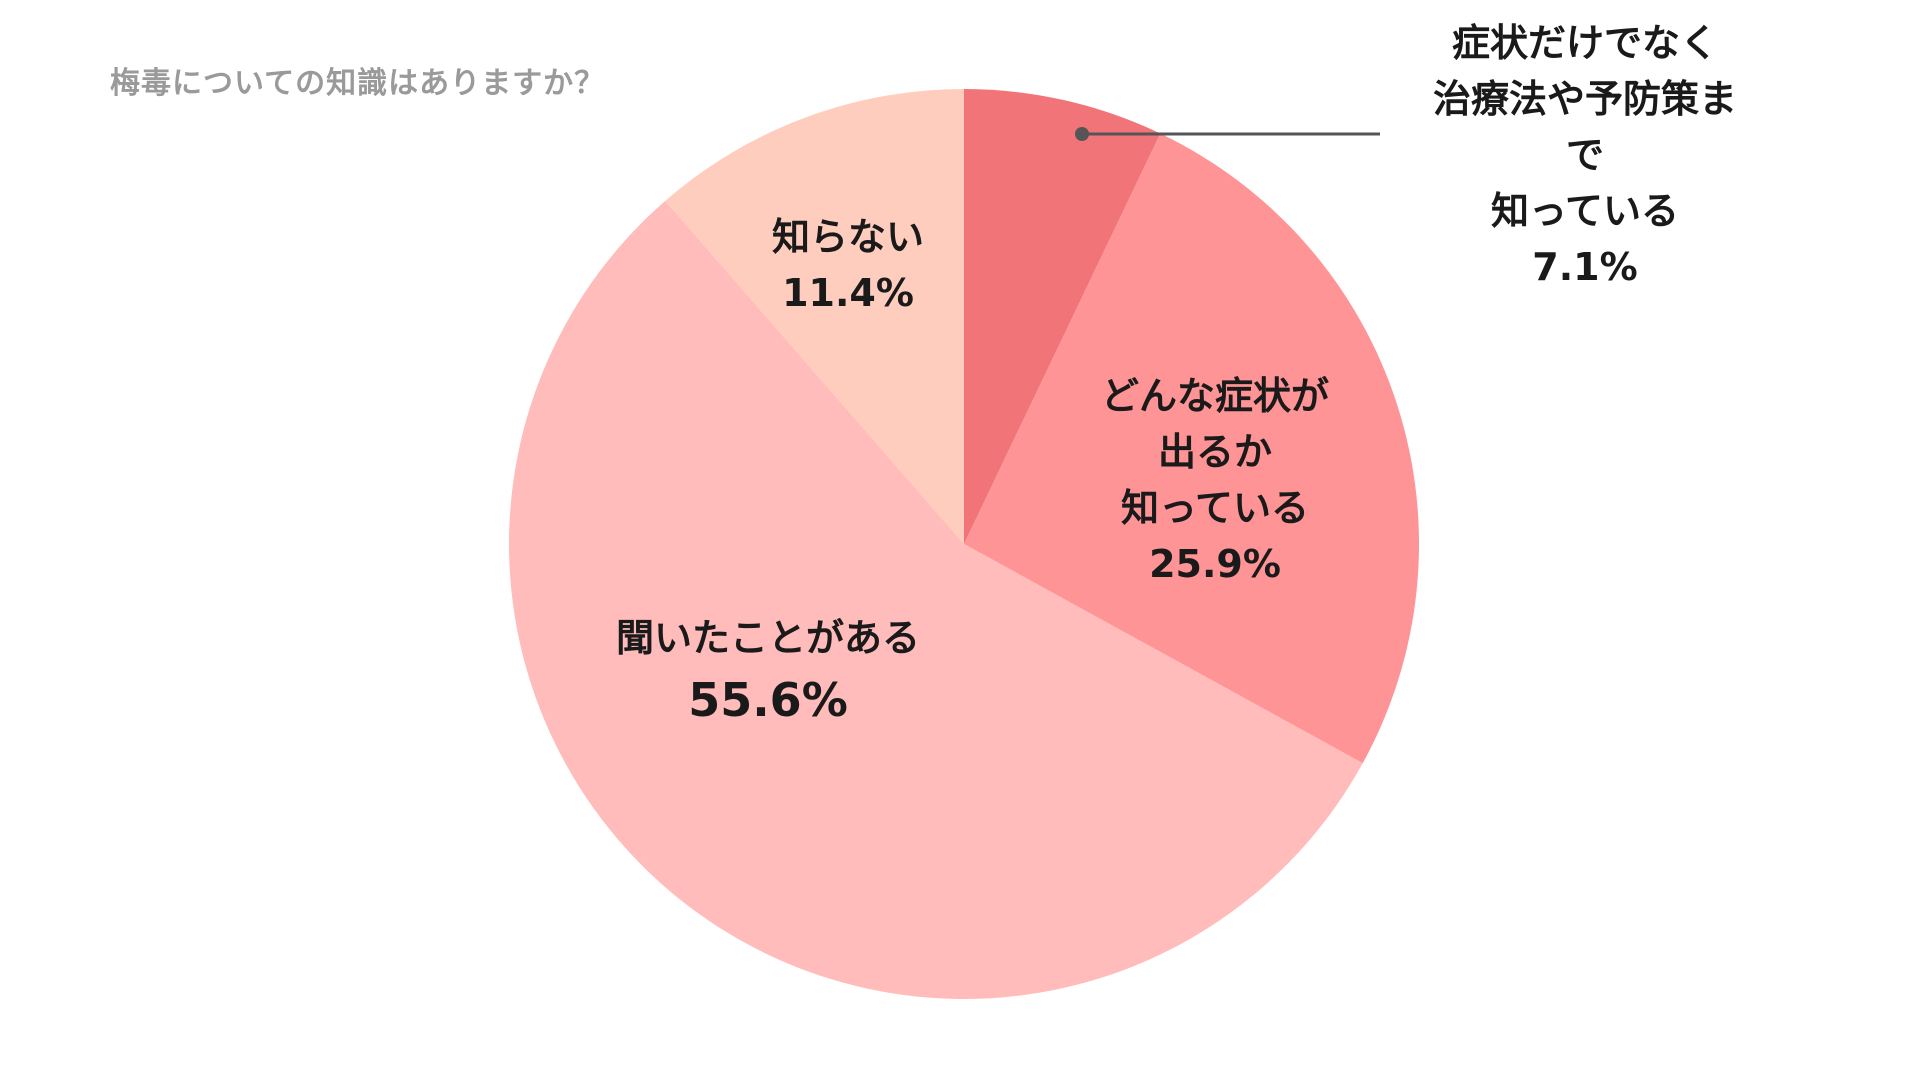  What do you see at coordinates (768, 700) in the screenshot?
I see `slice-percent: 55.6%` at bounding box center [768, 700].